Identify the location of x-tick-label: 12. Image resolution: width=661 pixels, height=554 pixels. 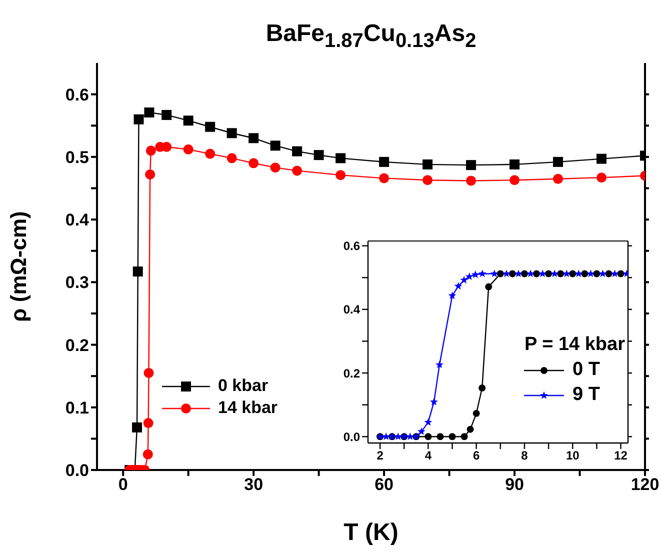
(621, 455).